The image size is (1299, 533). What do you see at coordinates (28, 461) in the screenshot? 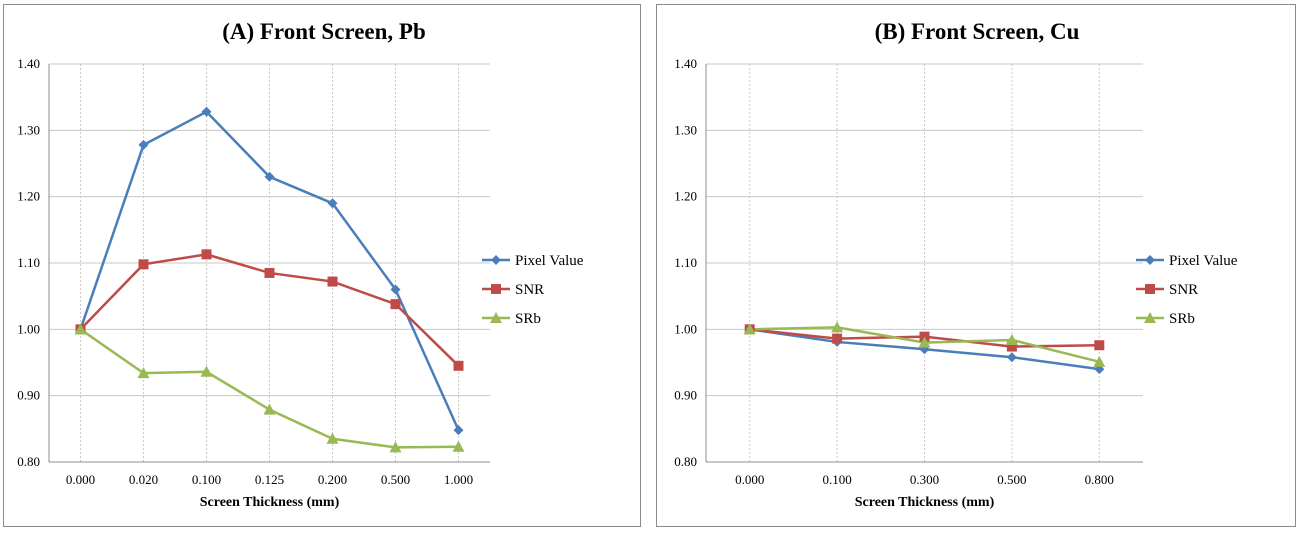
I see `chart-a-y-tick-label: 0.80` at bounding box center [28, 461].